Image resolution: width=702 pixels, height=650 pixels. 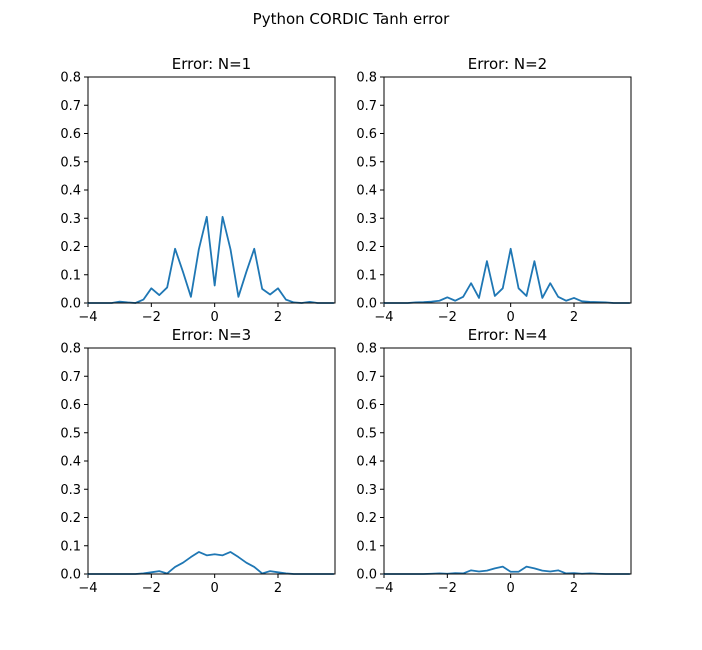 I want to click on subplot-title: Error: N=2, so click(x=507, y=64).